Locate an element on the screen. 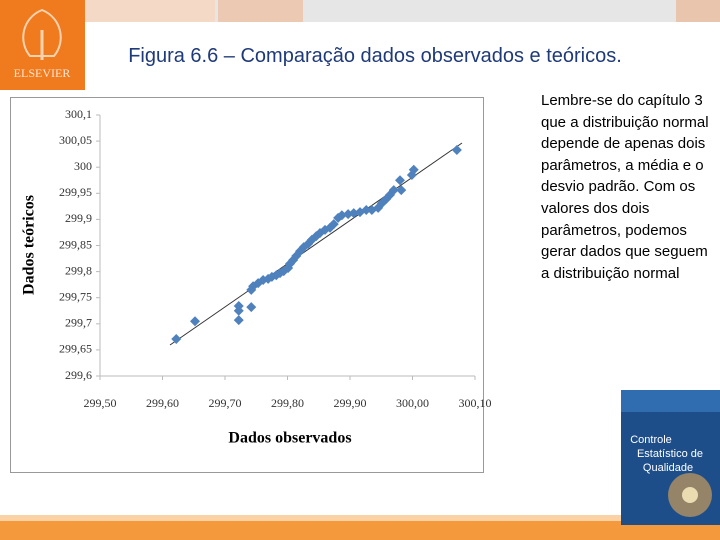 Image resolution: width=720 pixels, height=540 pixels. book-cover: Controle Estatístico de Qualidade is located at coordinates (670, 457).